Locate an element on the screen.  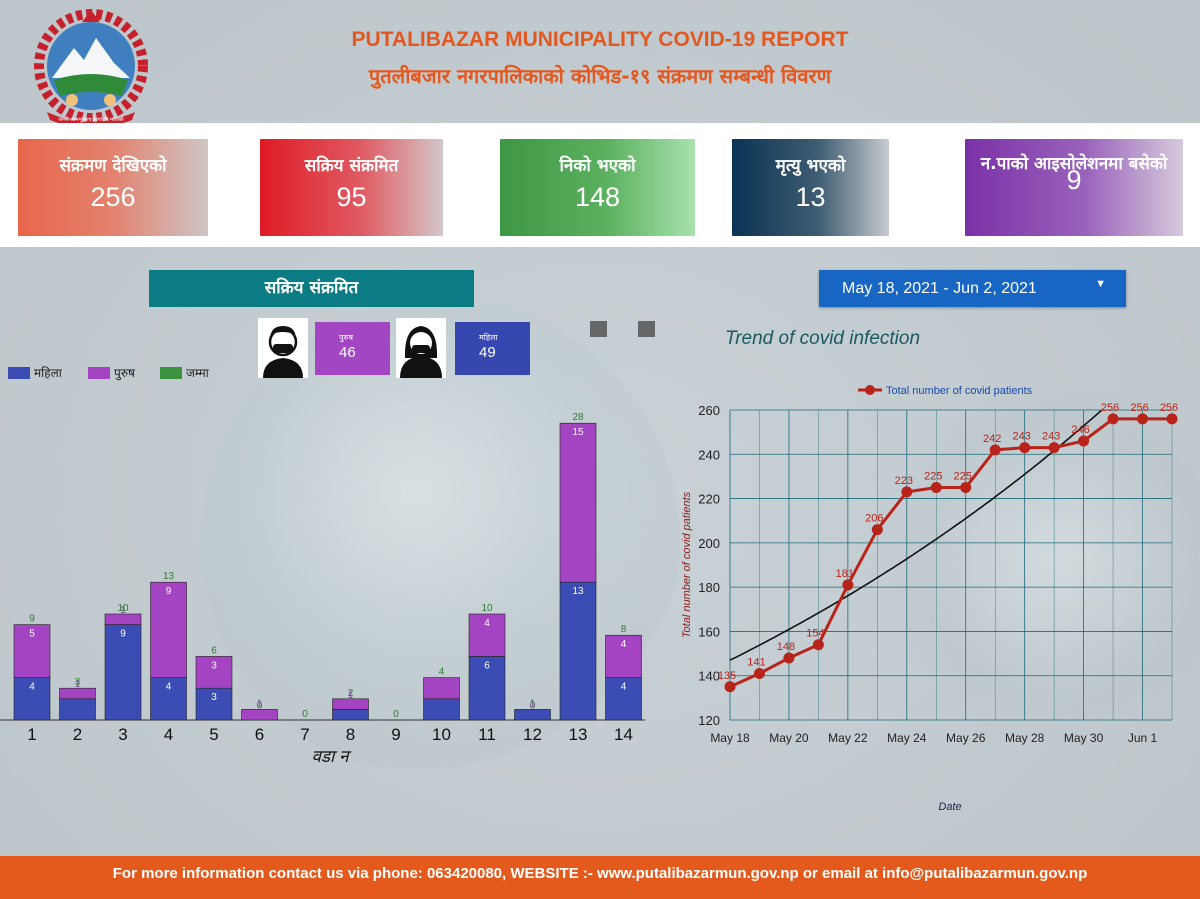
male-value: 46 is located at coordinates (347, 352).